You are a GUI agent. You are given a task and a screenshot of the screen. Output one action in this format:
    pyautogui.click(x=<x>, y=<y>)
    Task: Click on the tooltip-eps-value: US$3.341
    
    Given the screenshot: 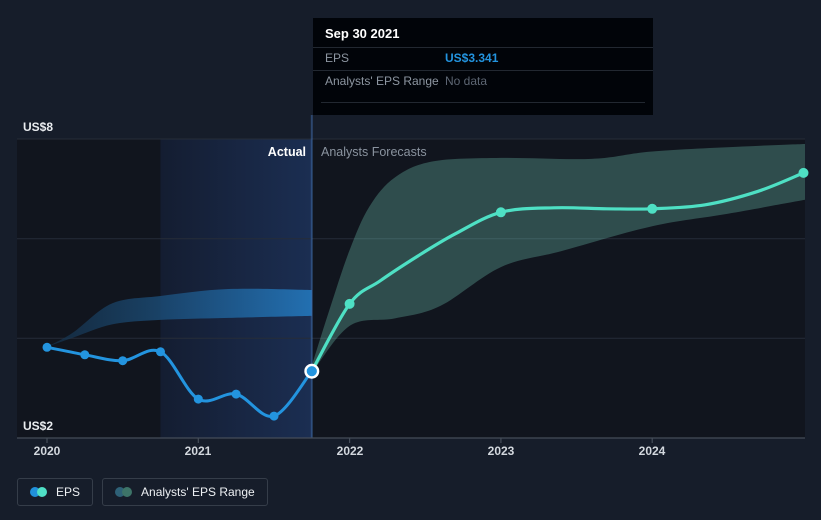 What is the action you would take?
    pyautogui.click(x=472, y=58)
    